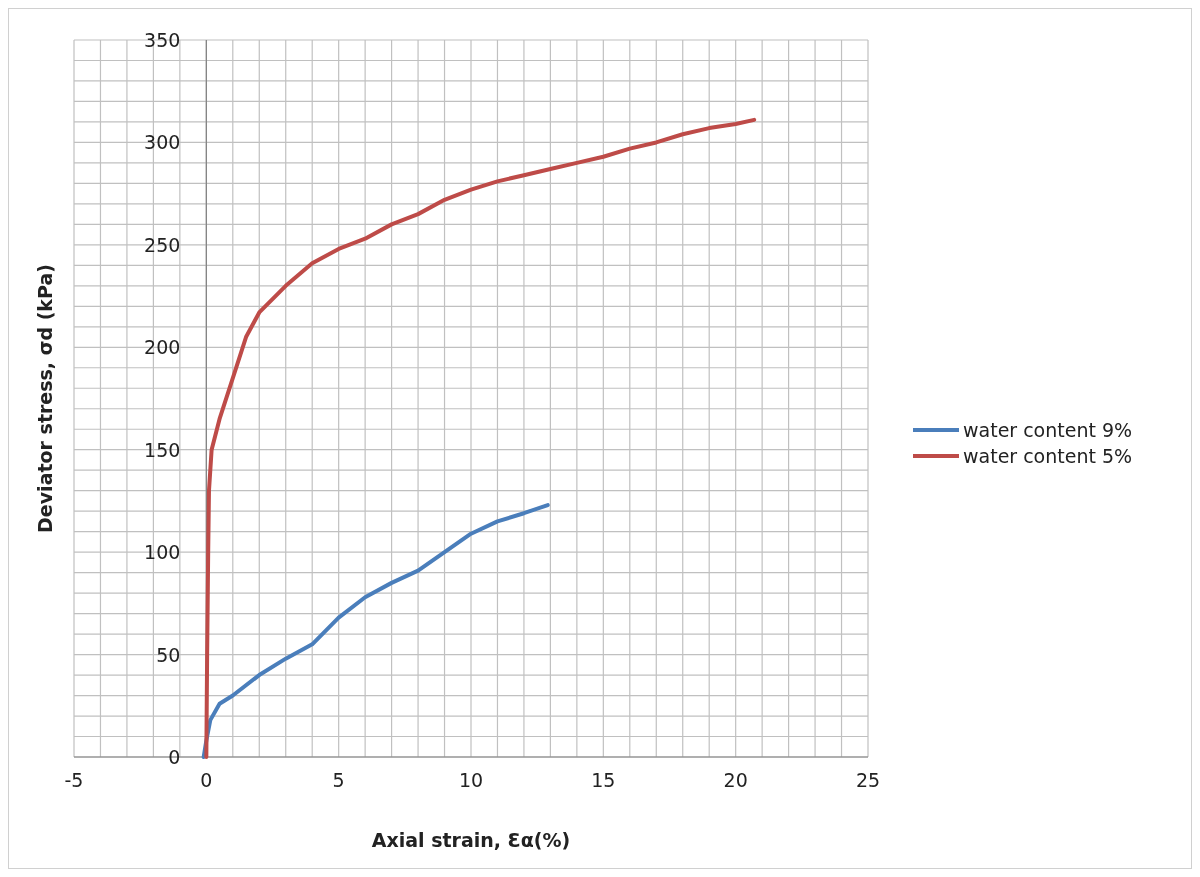 The width and height of the screenshot is (1200, 877). What do you see at coordinates (162, 552) in the screenshot?
I see `y-tick-label: 100` at bounding box center [162, 552].